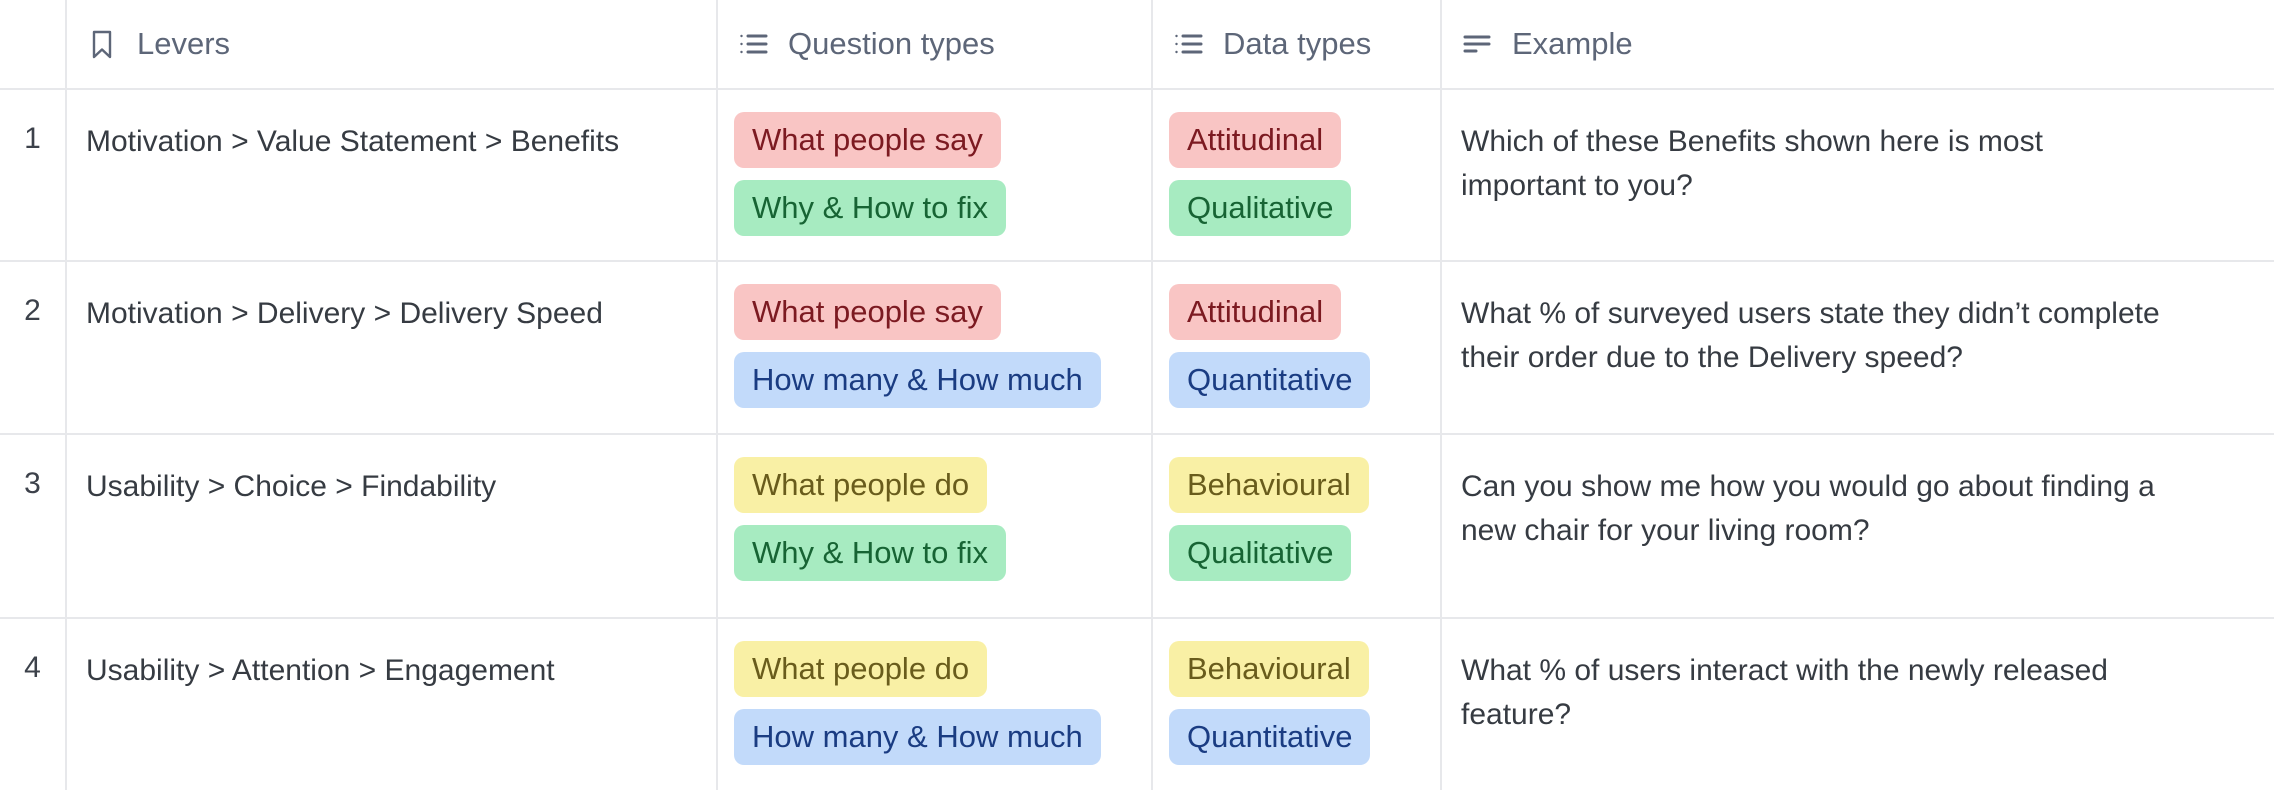 The width and height of the screenshot is (2274, 790). I want to click on column-header-data-types: Data types, so click(1297, 44).